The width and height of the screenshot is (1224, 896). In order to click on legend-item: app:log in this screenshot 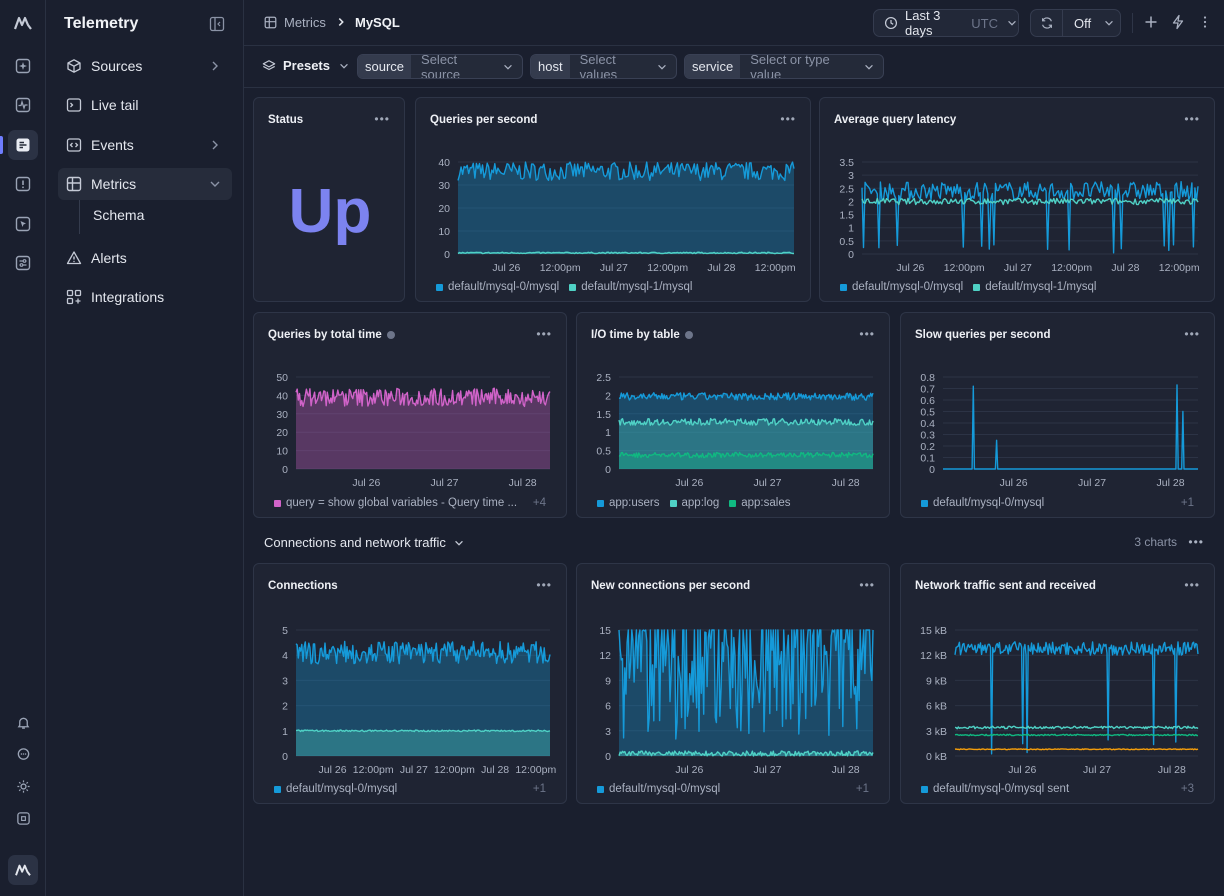, I will do `click(694, 503)`.